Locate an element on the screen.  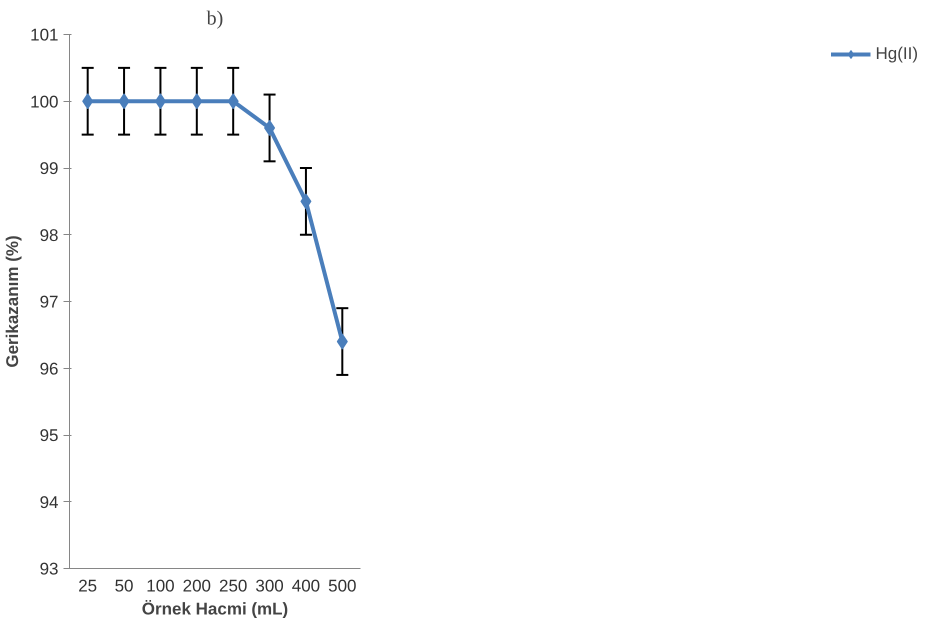
y-tick-label: 98 is located at coordinates (49, 235).